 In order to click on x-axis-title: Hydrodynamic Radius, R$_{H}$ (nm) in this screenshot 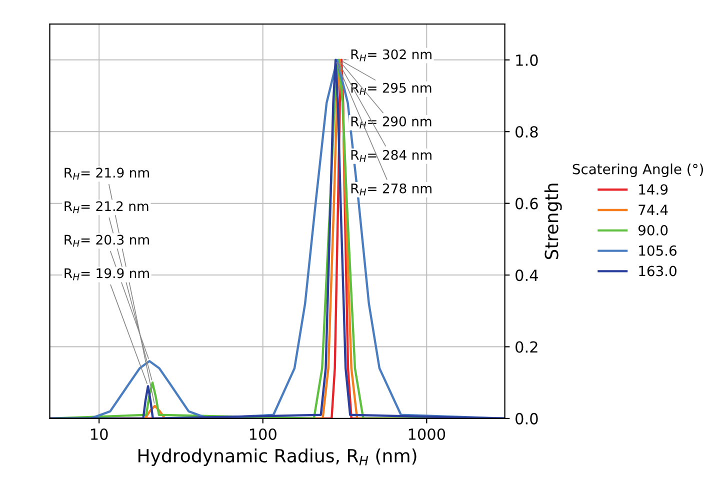, I will do `click(277, 457)`.